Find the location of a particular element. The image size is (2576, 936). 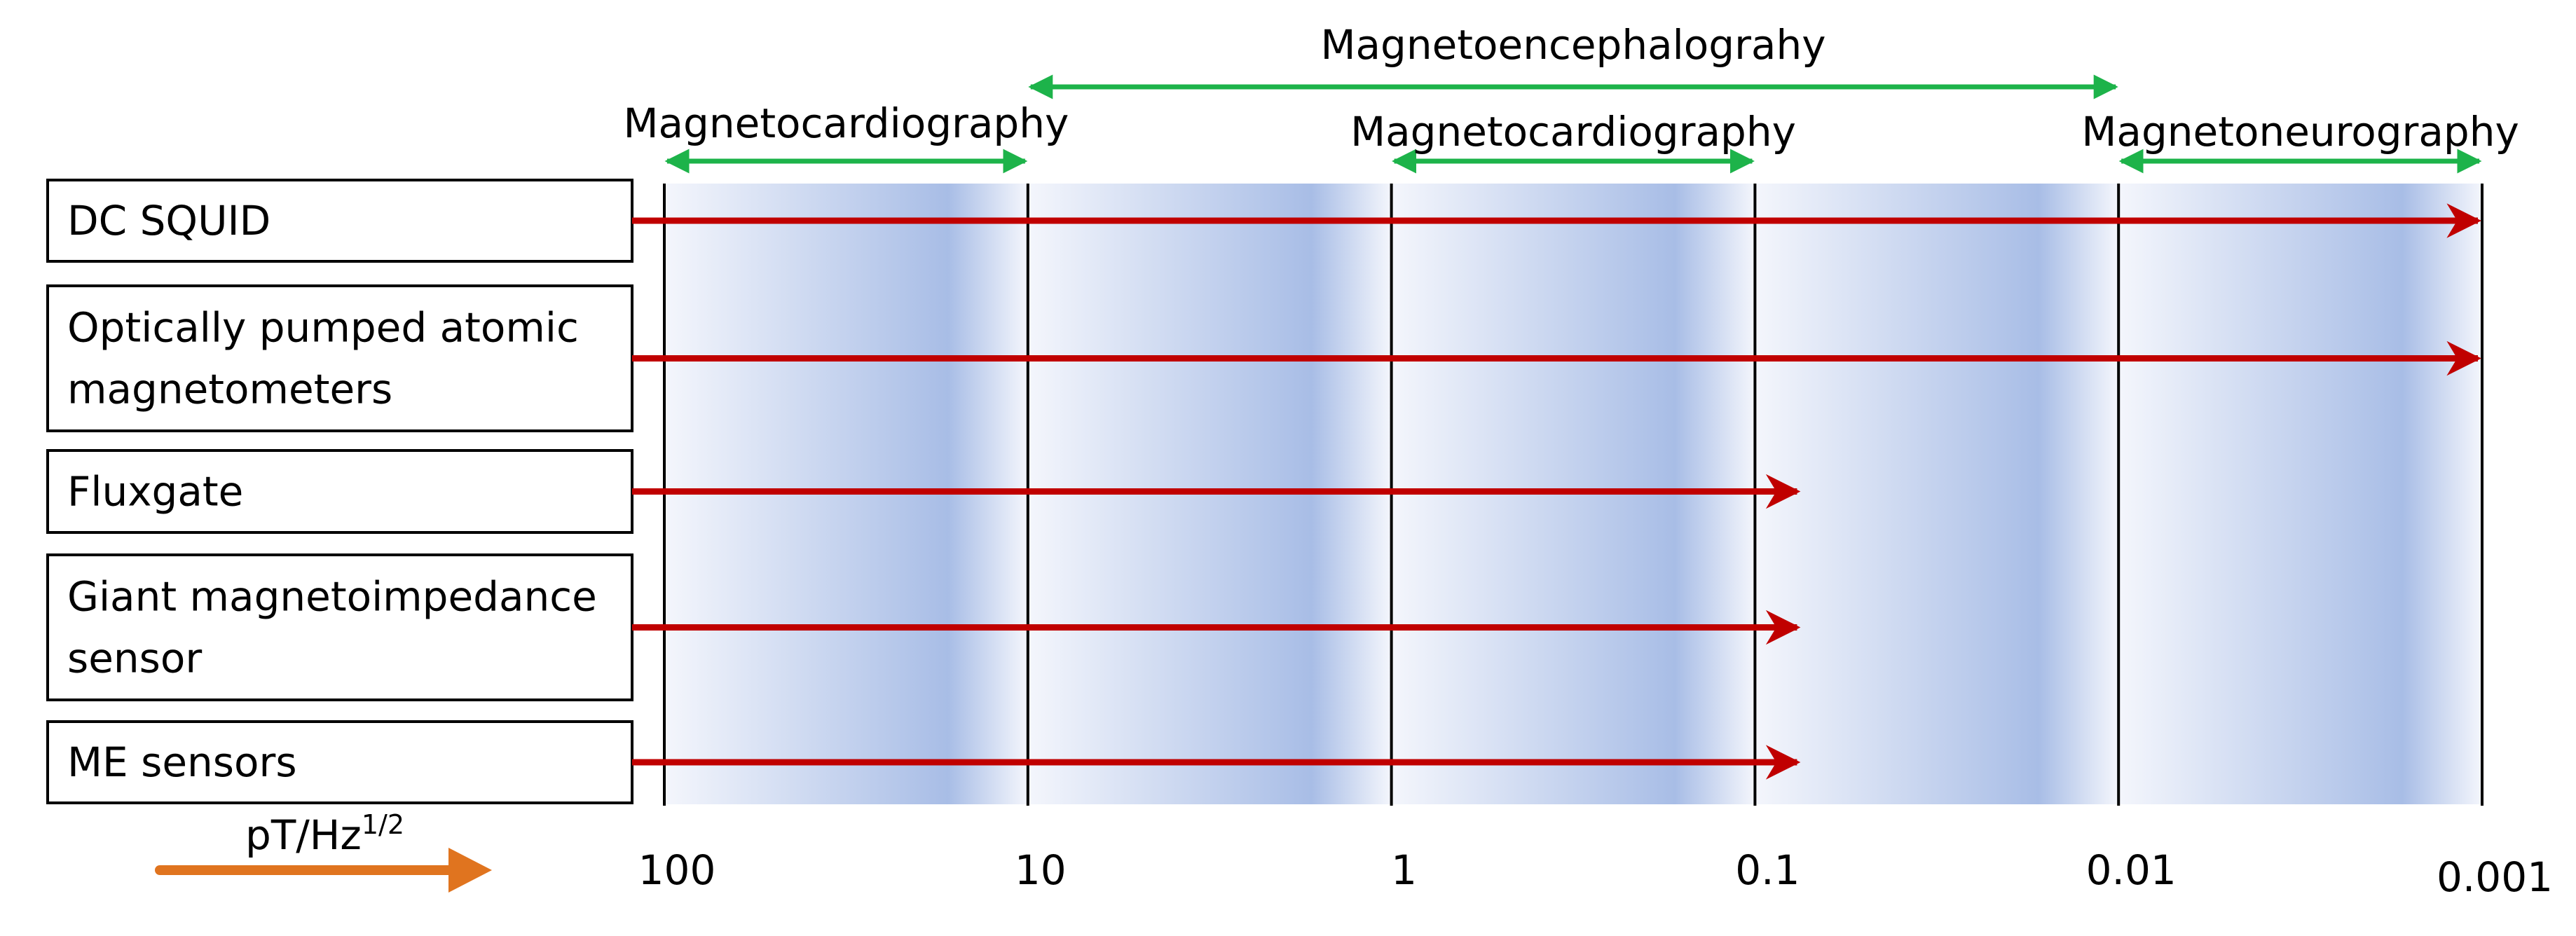

sensor-row: Optically pumped atomic magnetometers is located at coordinates (340, 358).